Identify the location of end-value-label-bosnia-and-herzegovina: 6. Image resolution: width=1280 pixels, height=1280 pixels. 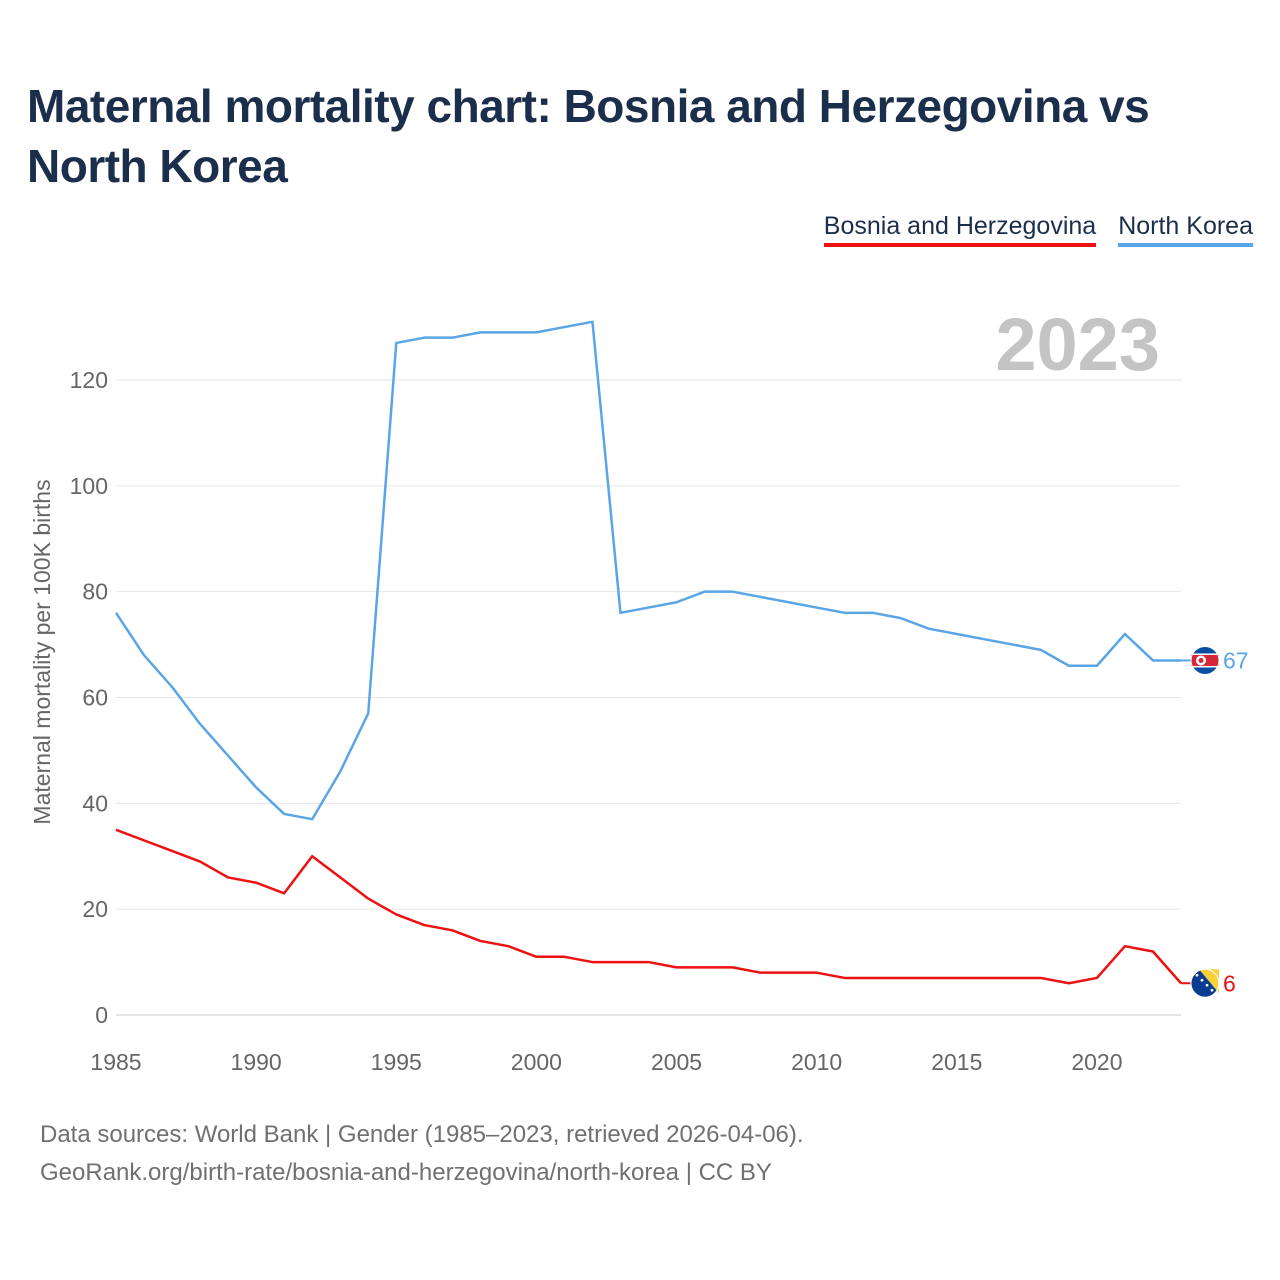
(1229, 983).